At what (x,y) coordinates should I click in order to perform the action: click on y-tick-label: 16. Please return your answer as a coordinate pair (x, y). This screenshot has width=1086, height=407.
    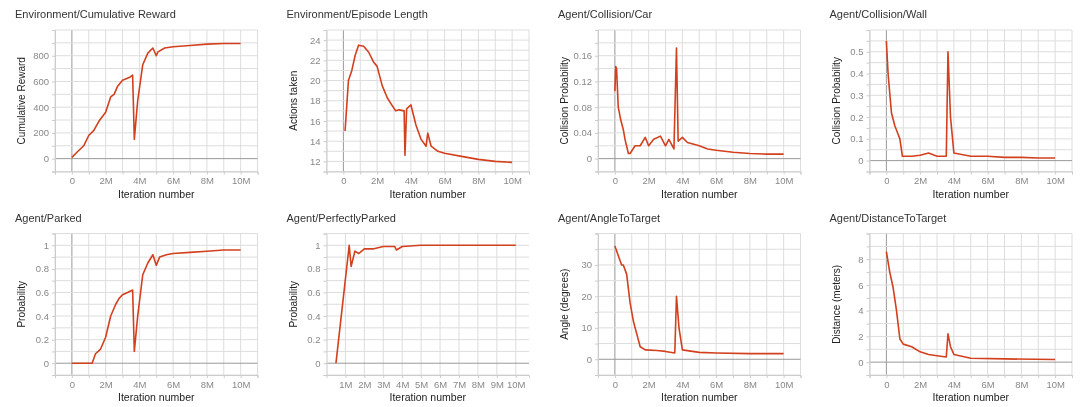
    Looking at the image, I should click on (315, 121).